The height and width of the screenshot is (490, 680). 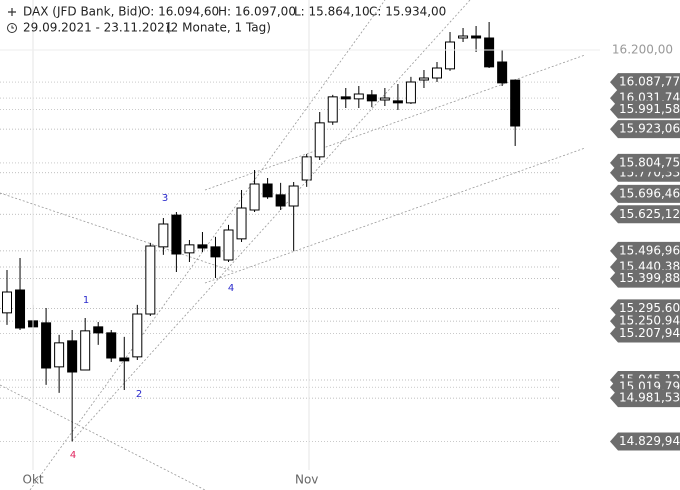 What do you see at coordinates (97, 28) in the screenshot?
I see `date-range: 29.09.2021 - 23.11.2021` at bounding box center [97, 28].